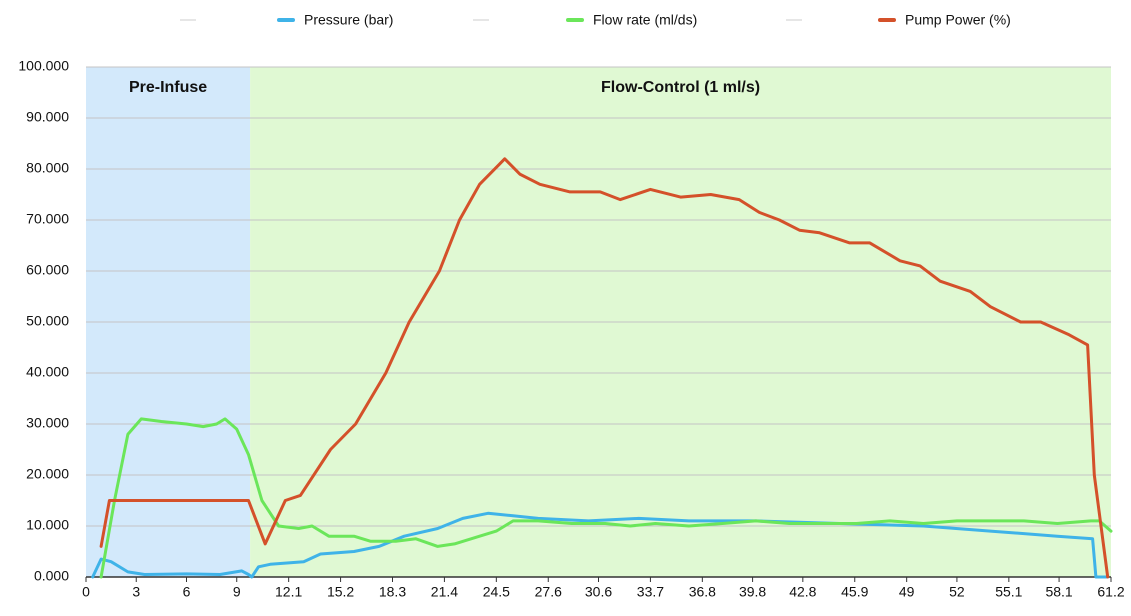  I want to click on y-tick-label: 40.000, so click(47, 372).